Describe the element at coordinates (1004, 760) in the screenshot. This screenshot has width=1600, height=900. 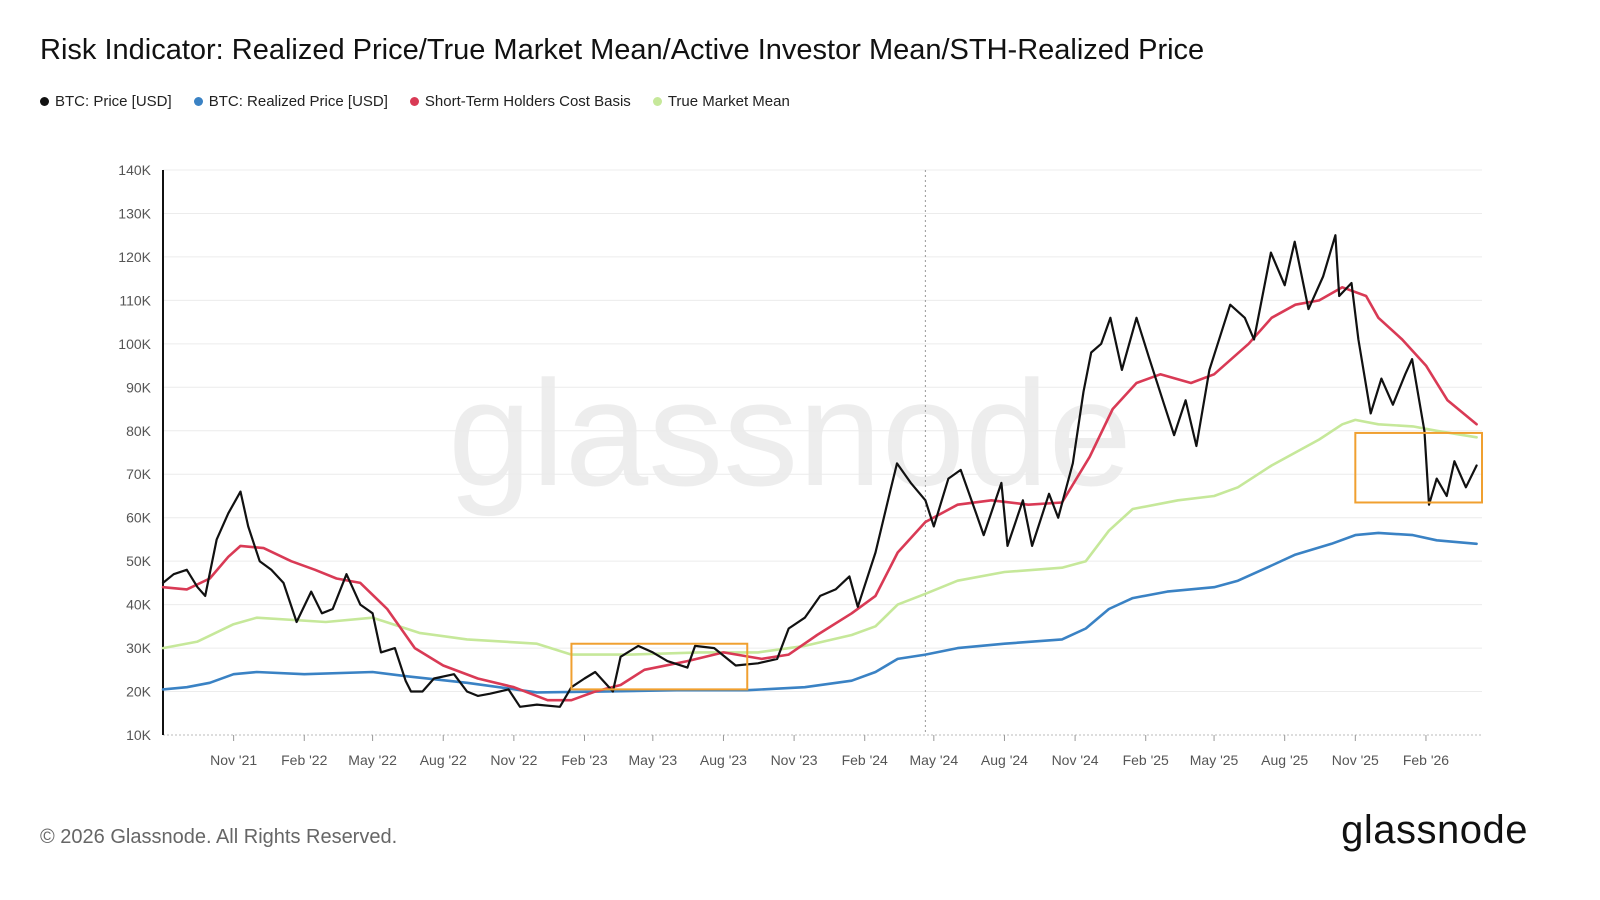
I see `x-tick-label: Aug '24` at that location.